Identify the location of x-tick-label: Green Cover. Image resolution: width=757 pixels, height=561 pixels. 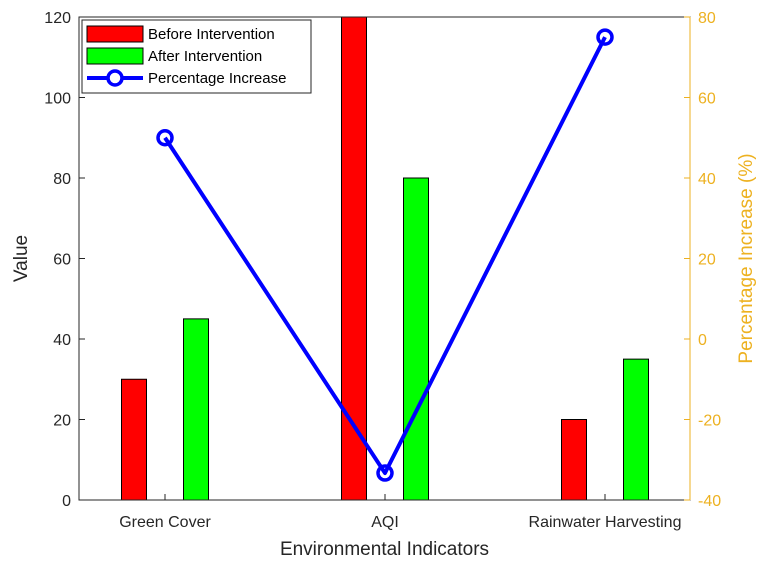
(165, 522).